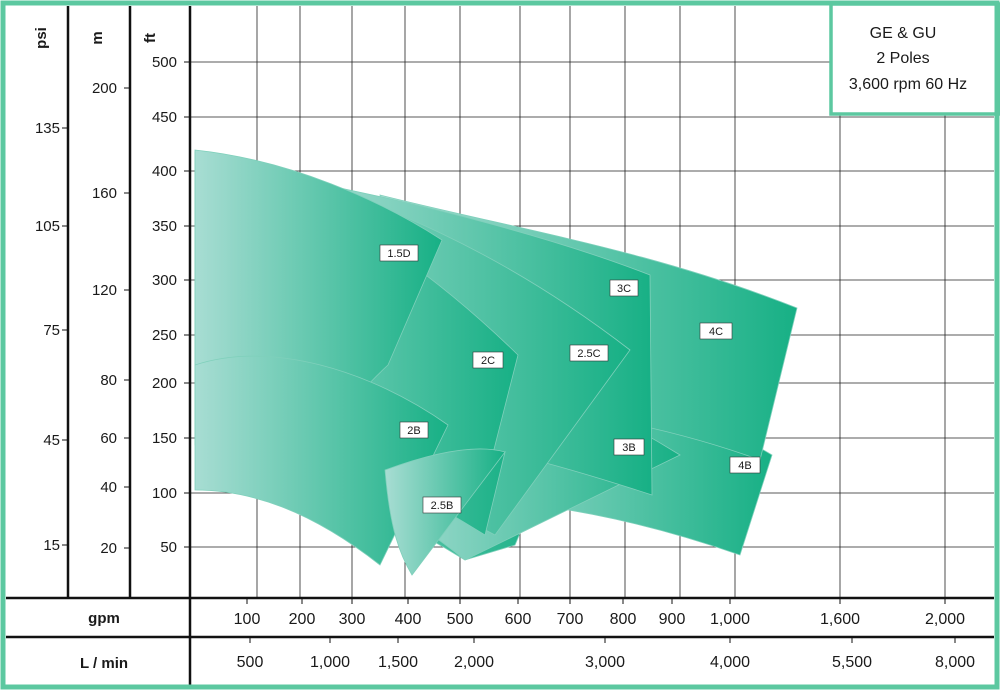  I want to click on gpm-tick-4: 500, so click(460, 619).